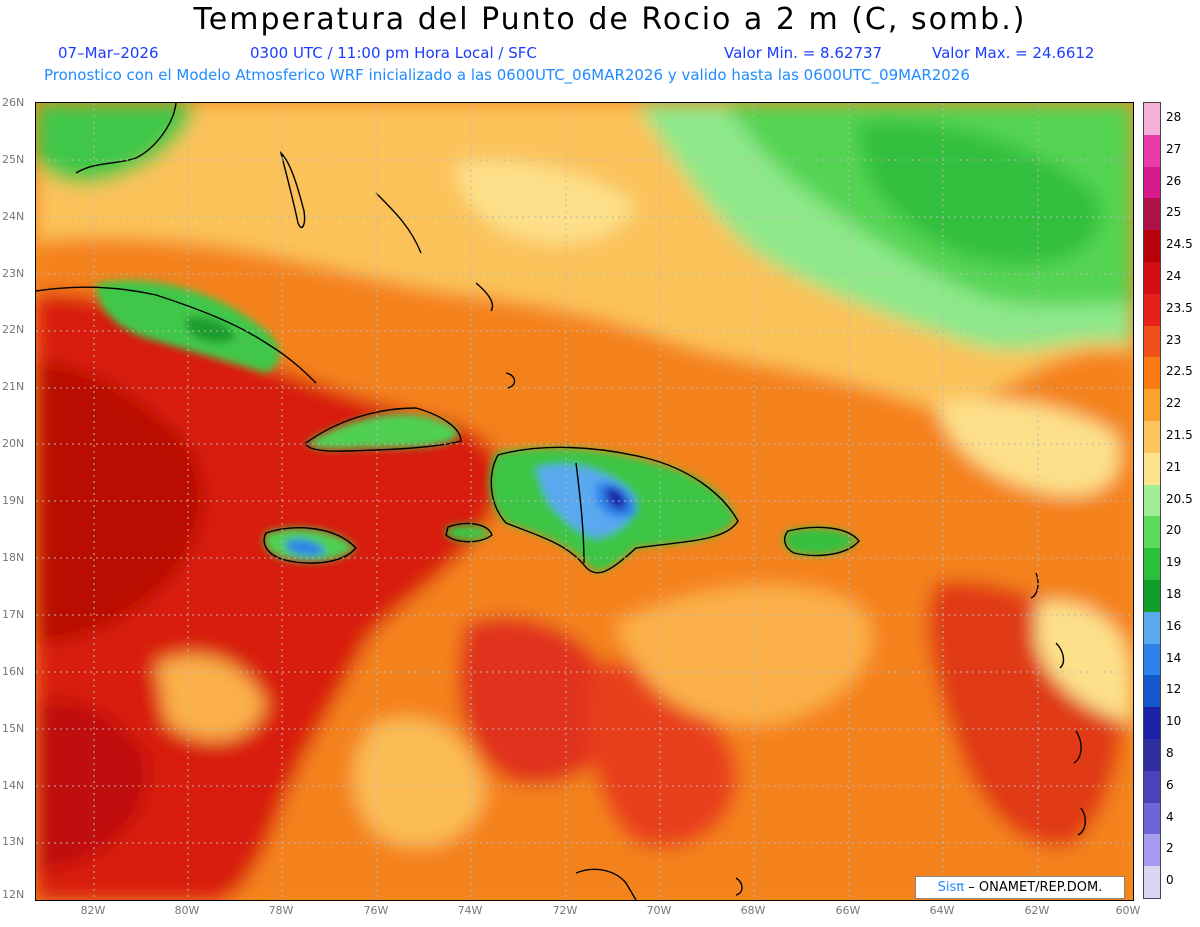  I want to click on credit-box: Sisπ – ONAMET/REP.DOM., so click(1020, 887).